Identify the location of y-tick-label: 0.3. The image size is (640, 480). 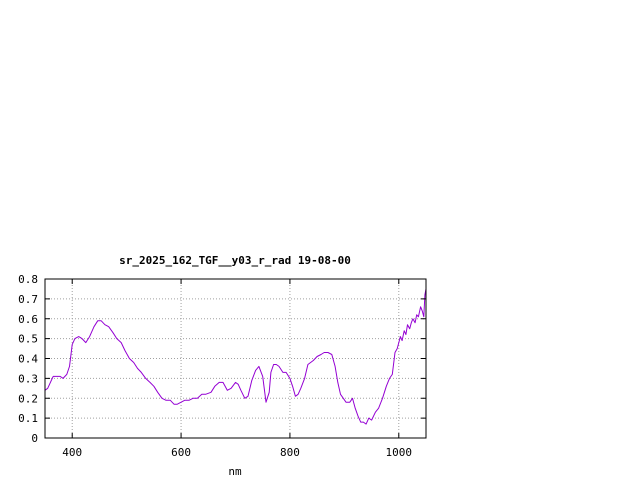
(28, 378).